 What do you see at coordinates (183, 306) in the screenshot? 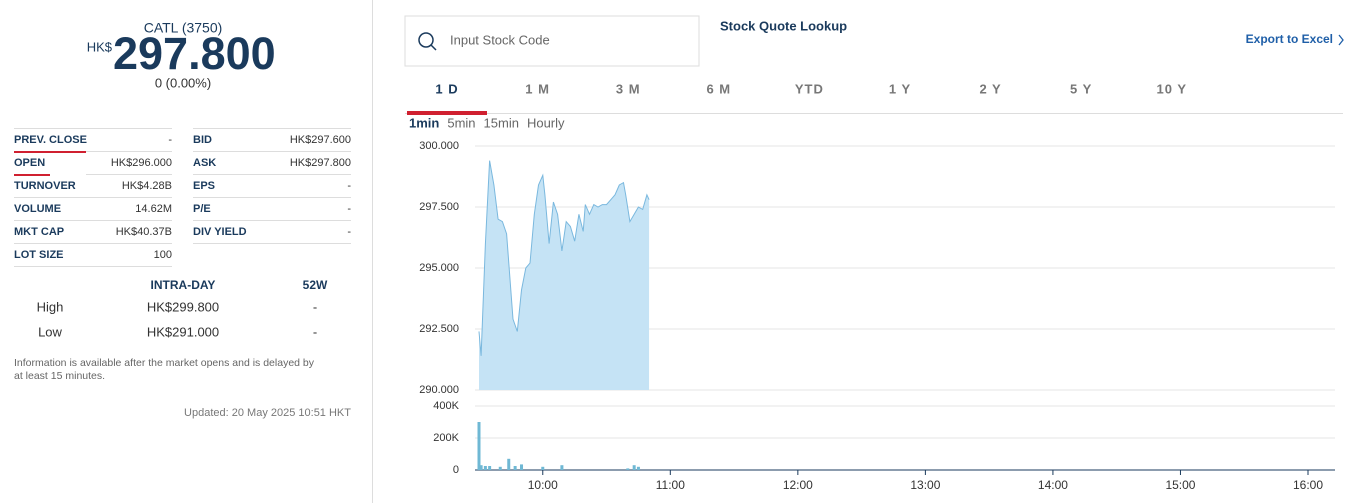
I see `range-value: HK$299.800` at bounding box center [183, 306].